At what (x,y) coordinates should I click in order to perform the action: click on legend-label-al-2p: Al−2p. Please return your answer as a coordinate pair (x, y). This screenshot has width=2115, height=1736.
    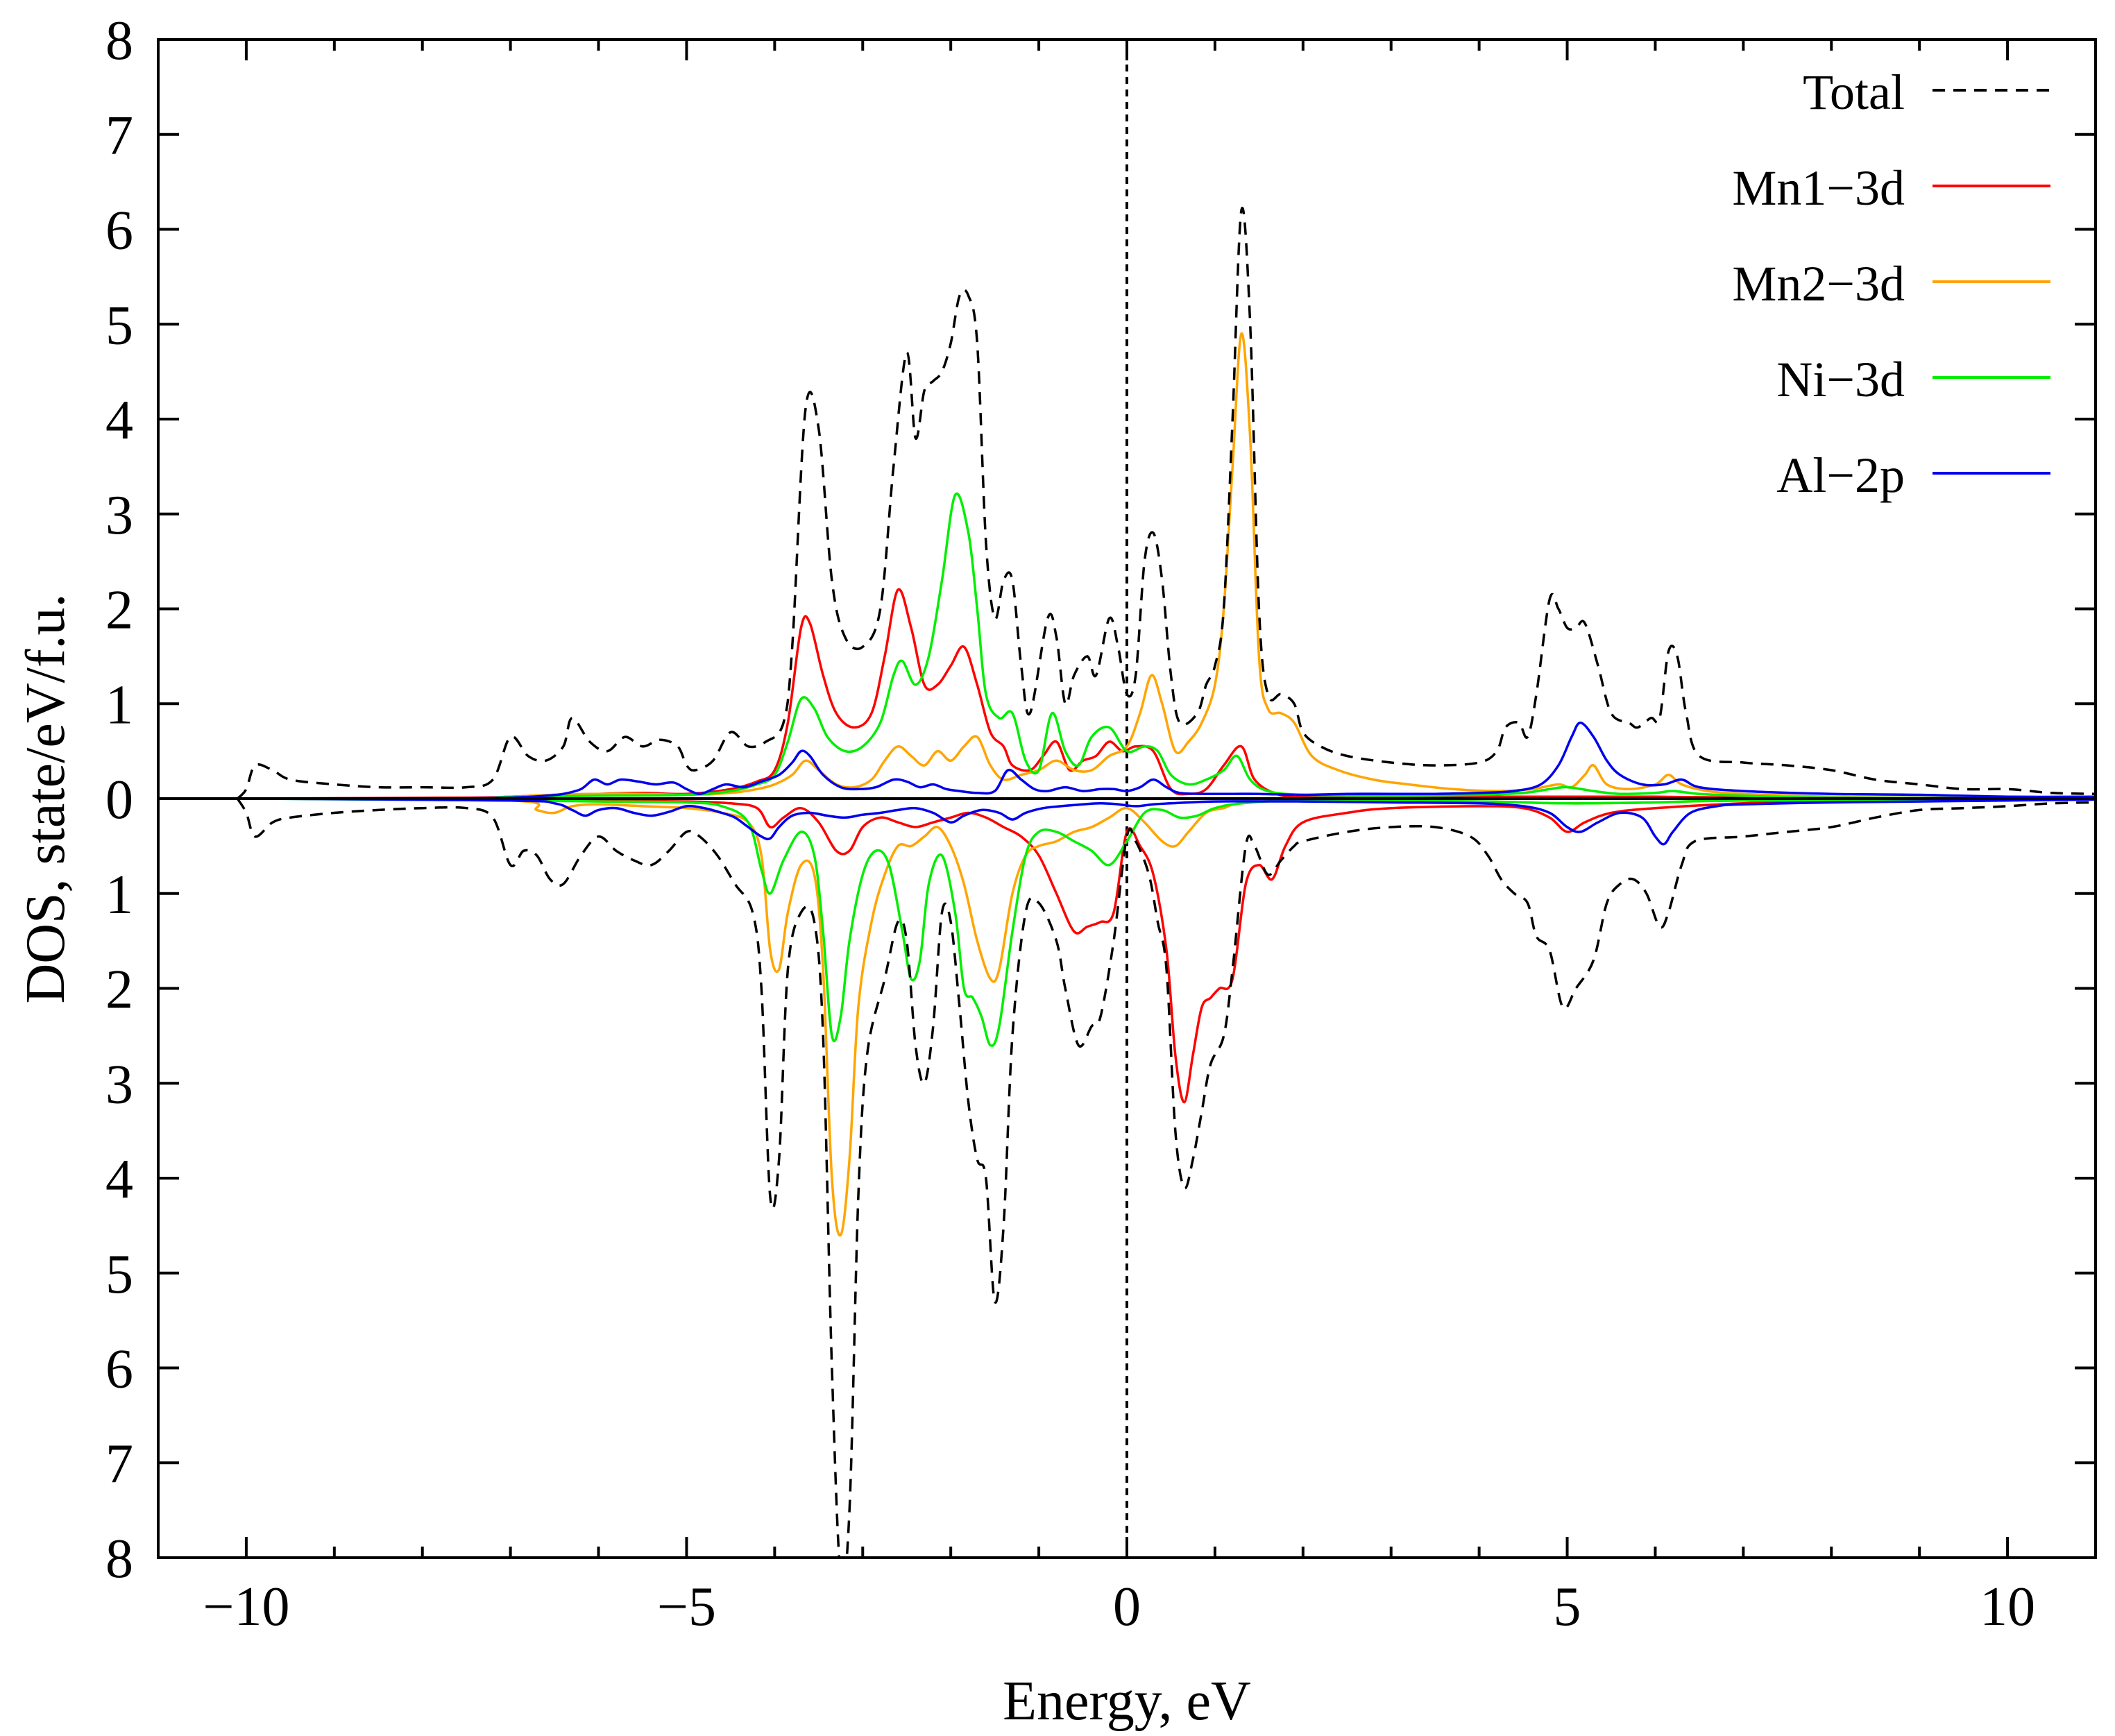
    Looking at the image, I should click on (1841, 475).